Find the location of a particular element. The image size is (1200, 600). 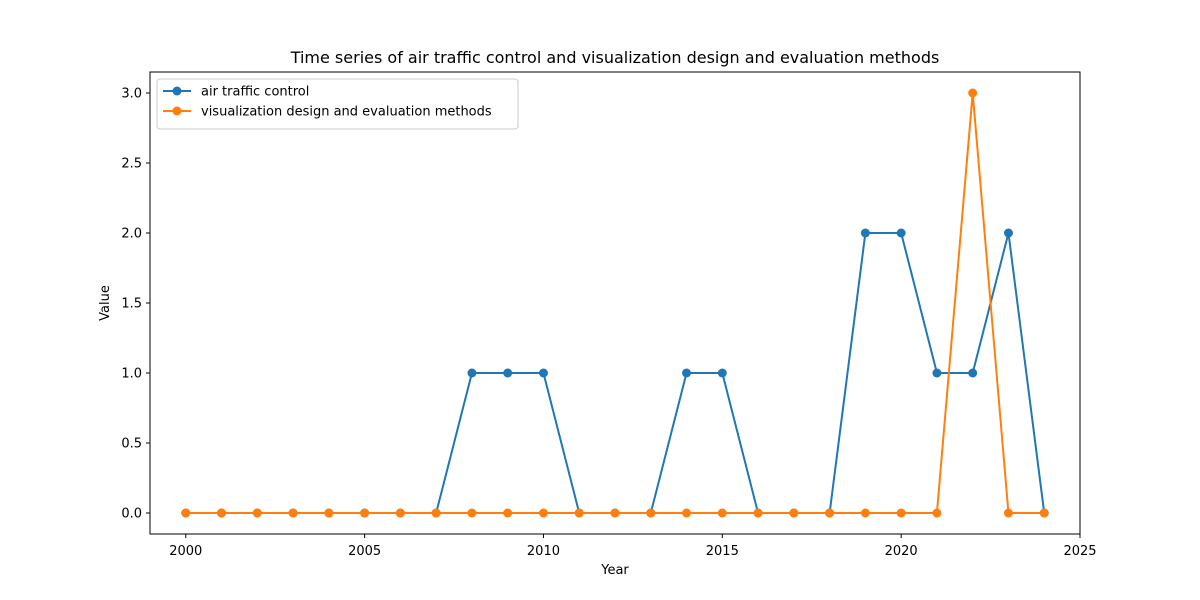

x-tick-label: 2020 is located at coordinates (901, 551).